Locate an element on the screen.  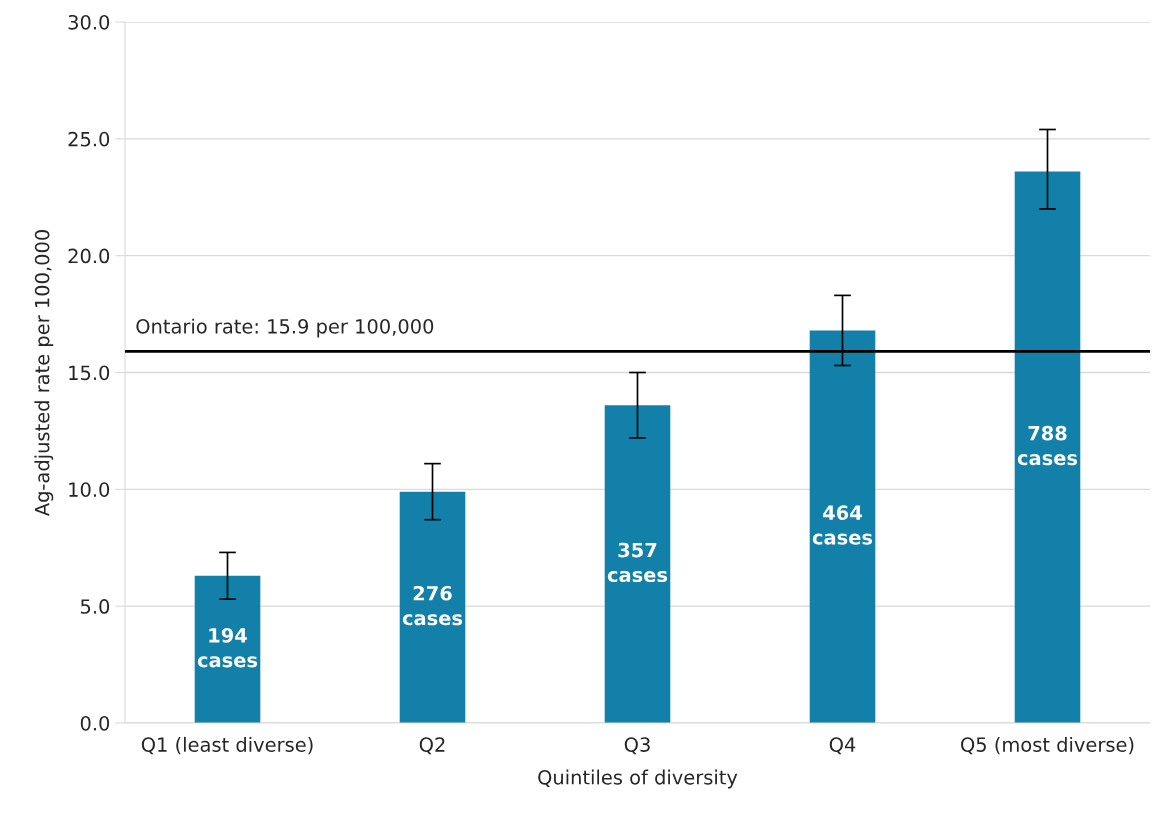
ref-line-label: Ontario rate: 15.9 per 100,000 is located at coordinates (285, 328).